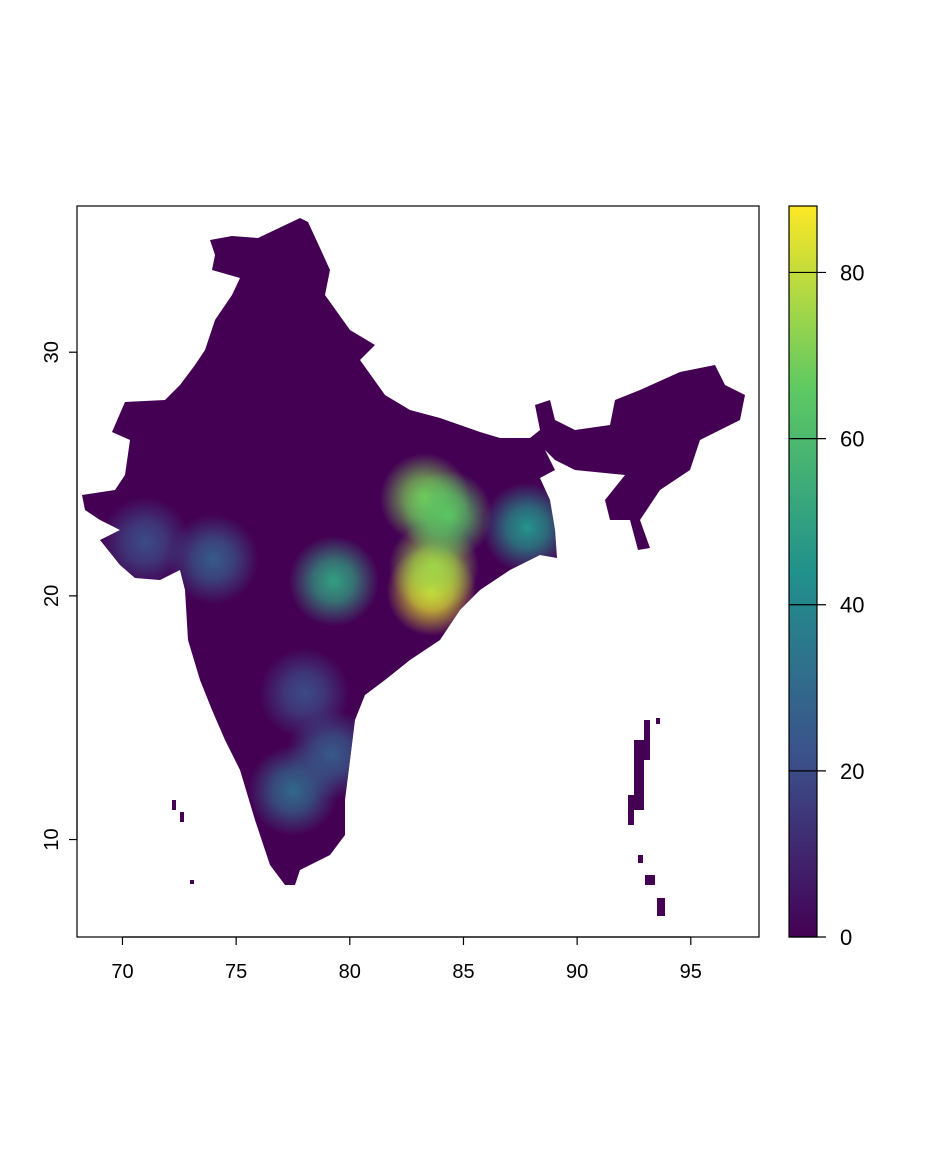 The height and width of the screenshot is (1149, 952). What do you see at coordinates (418, 817) in the screenshot?
I see `islands` at bounding box center [418, 817].